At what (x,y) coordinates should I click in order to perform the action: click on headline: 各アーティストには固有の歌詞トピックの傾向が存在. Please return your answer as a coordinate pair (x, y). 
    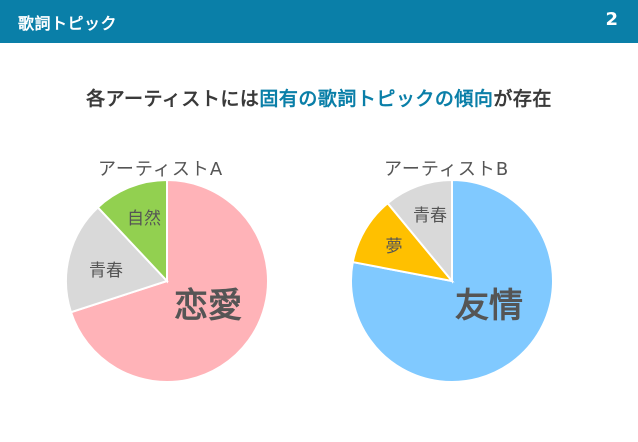
    Looking at the image, I should click on (319, 97).